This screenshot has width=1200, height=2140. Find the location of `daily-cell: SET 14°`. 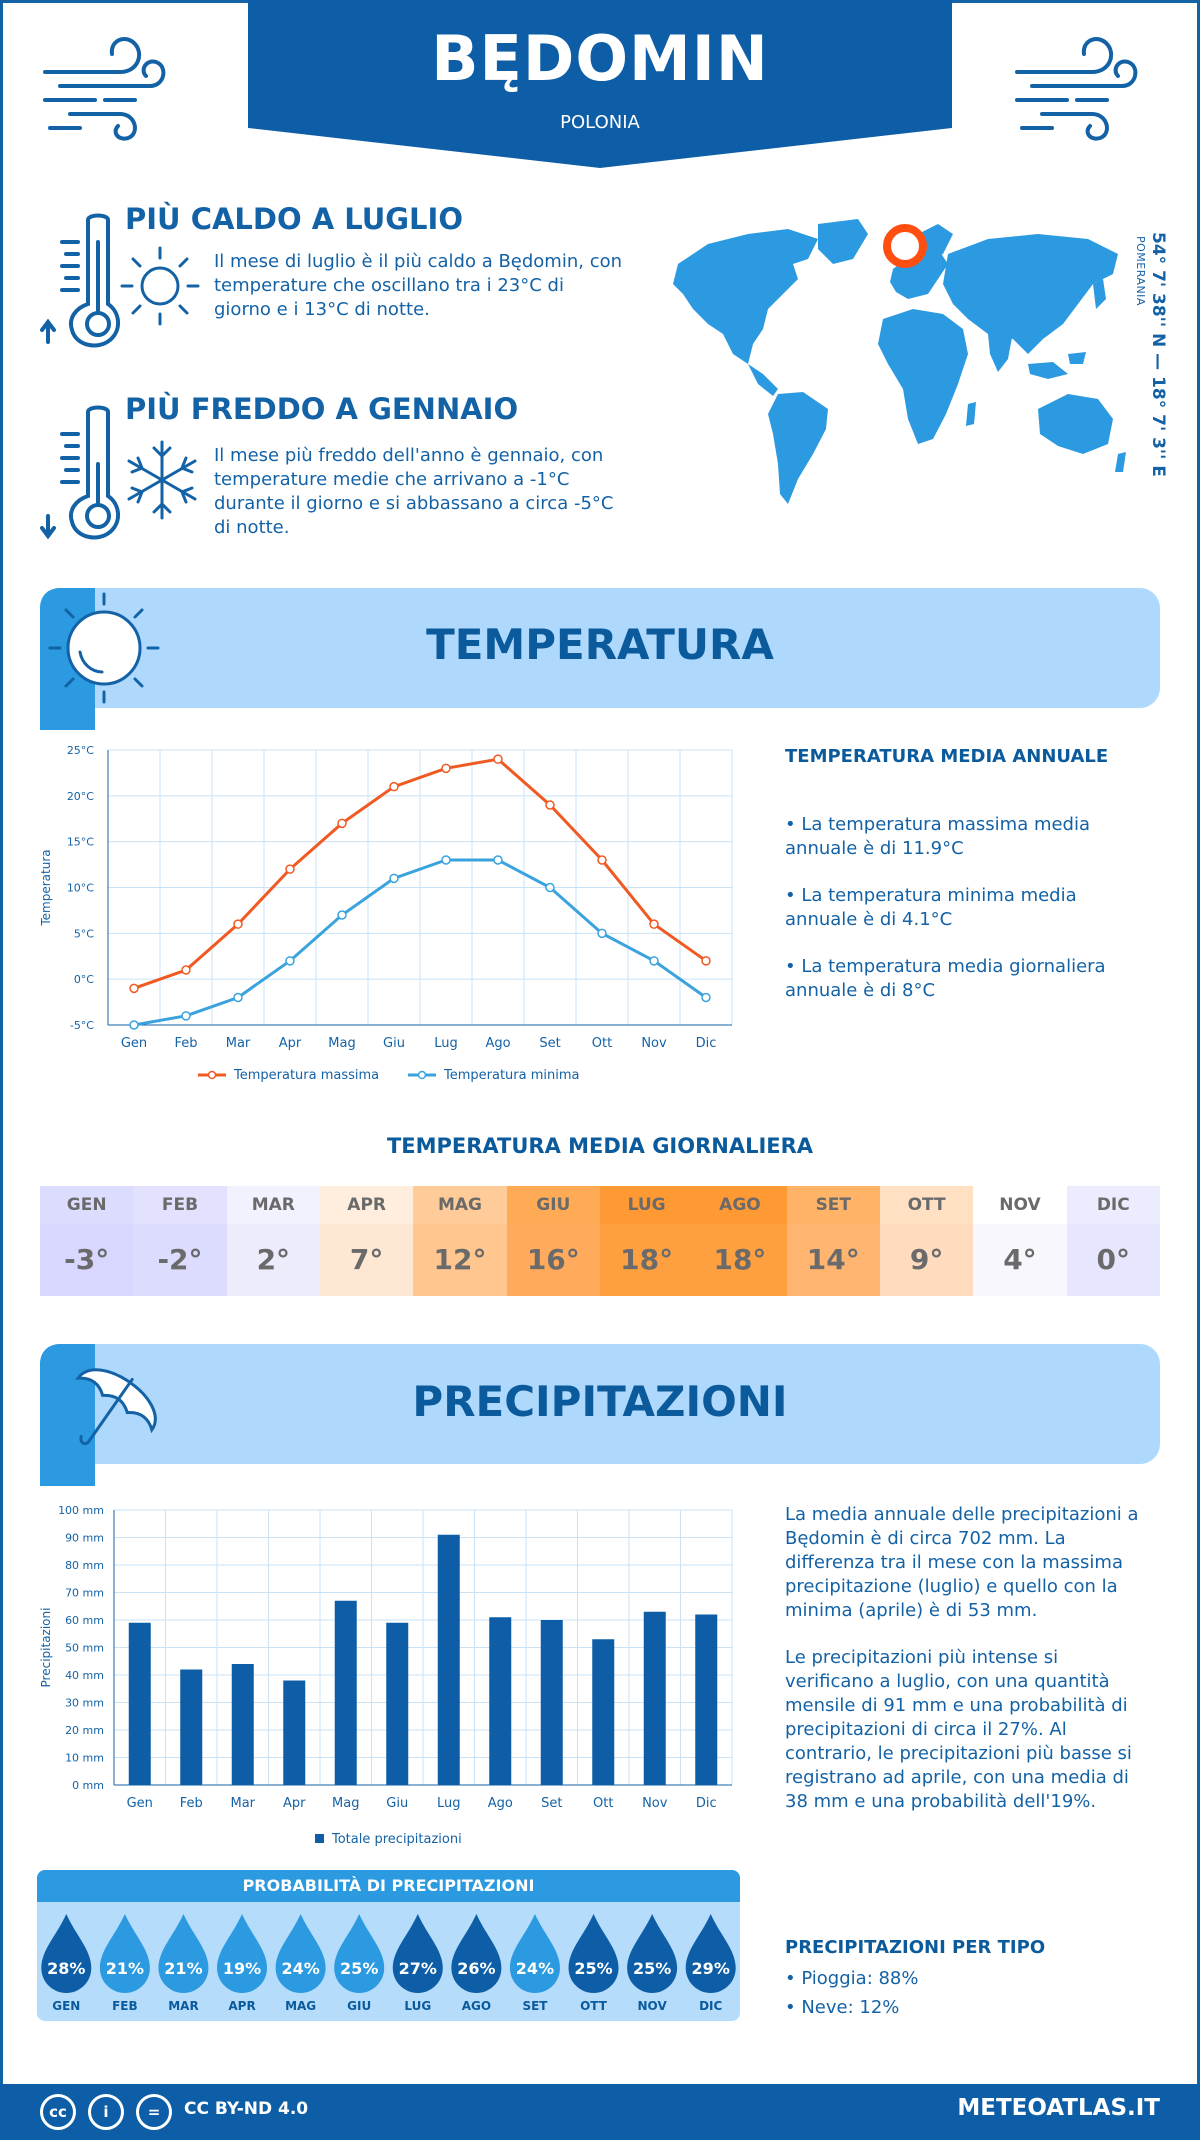

daily-cell: SET 14° is located at coordinates (833, 1241).